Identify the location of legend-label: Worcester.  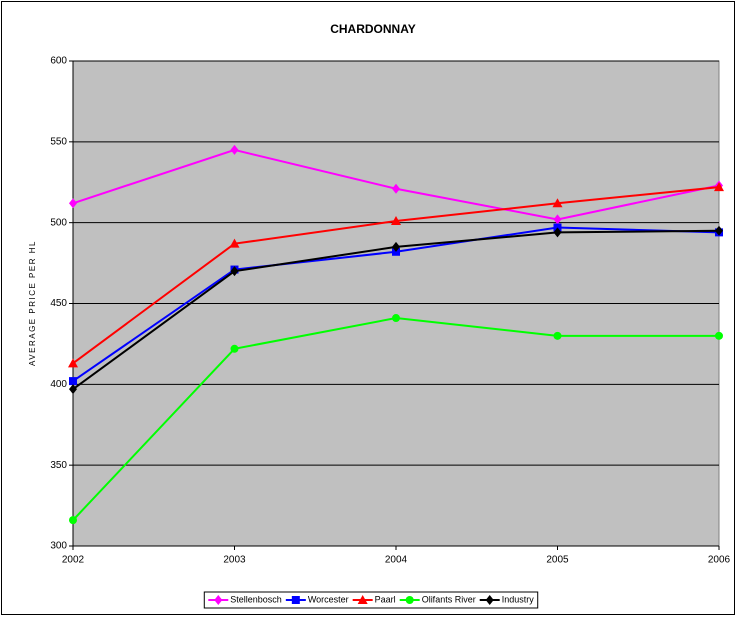
(328, 599).